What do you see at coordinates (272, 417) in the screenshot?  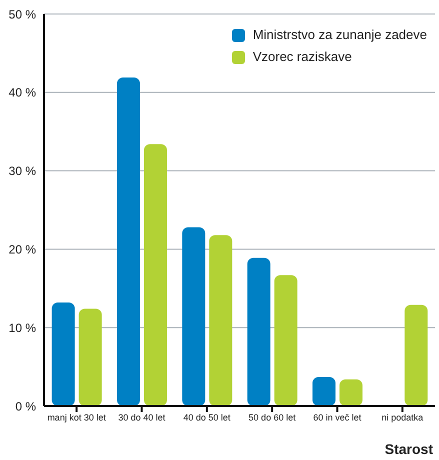 I see `x-tick-label: 50 do 60 let` at bounding box center [272, 417].